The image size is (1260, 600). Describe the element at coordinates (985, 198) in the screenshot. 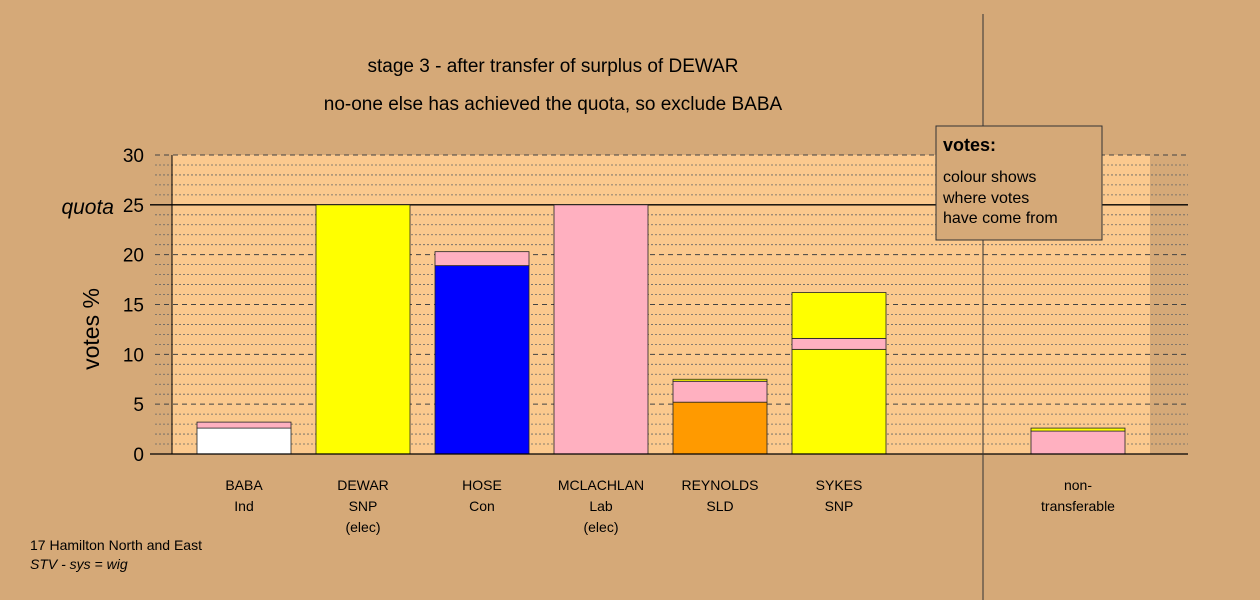

I see `legend-line: where votes` at that location.